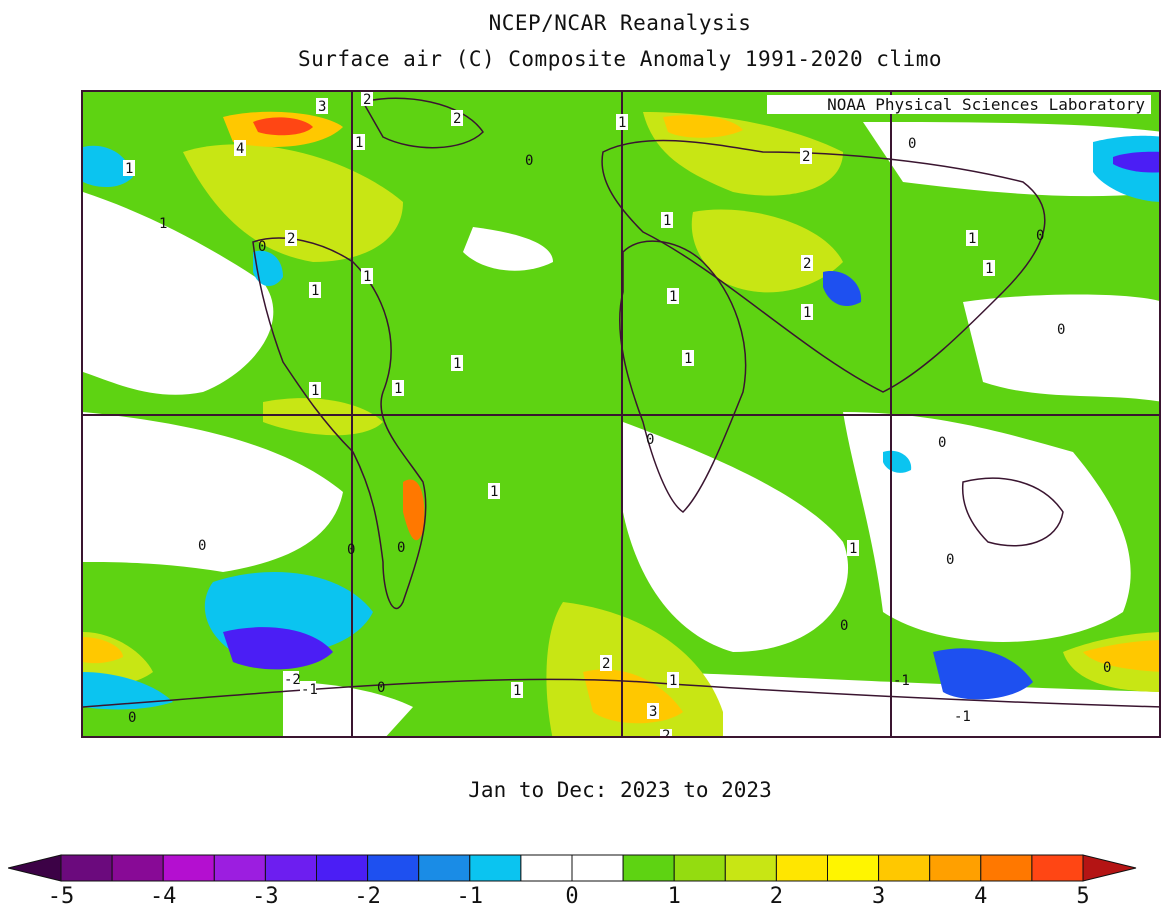  I want to click on contour-label: 4, so click(240, 149).